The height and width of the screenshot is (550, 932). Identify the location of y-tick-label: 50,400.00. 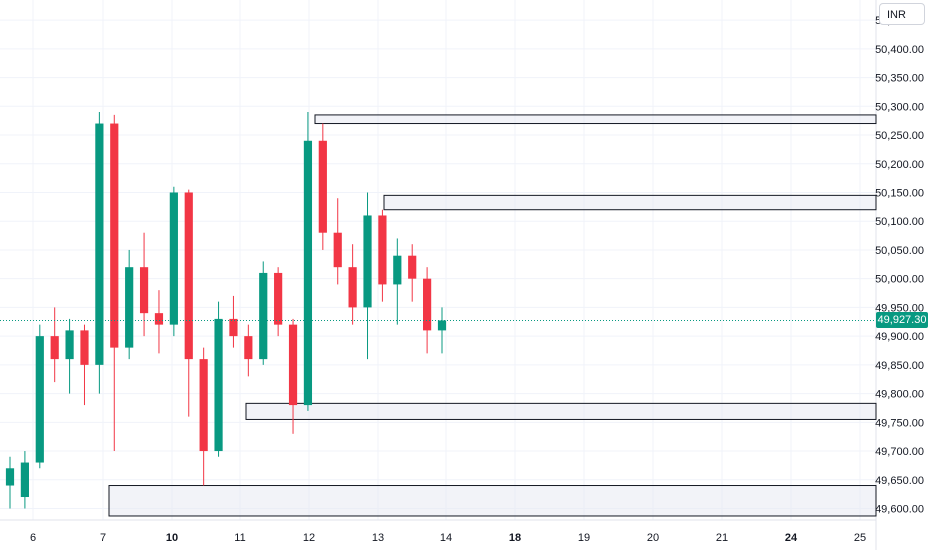
(899, 50).